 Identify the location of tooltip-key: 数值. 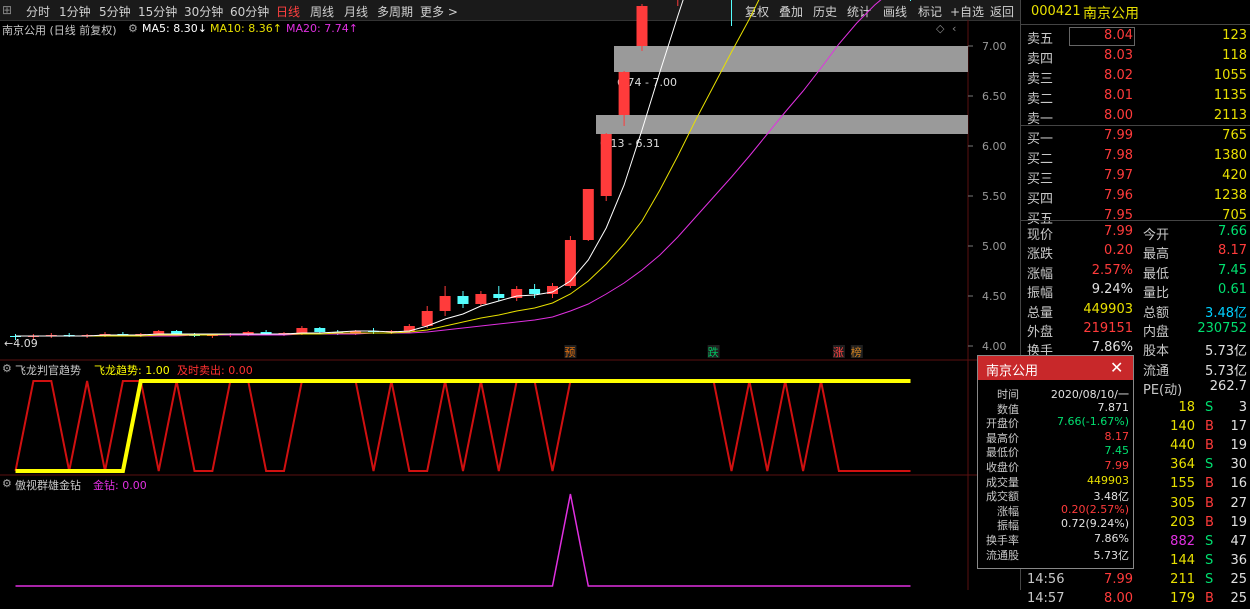
(1008, 409).